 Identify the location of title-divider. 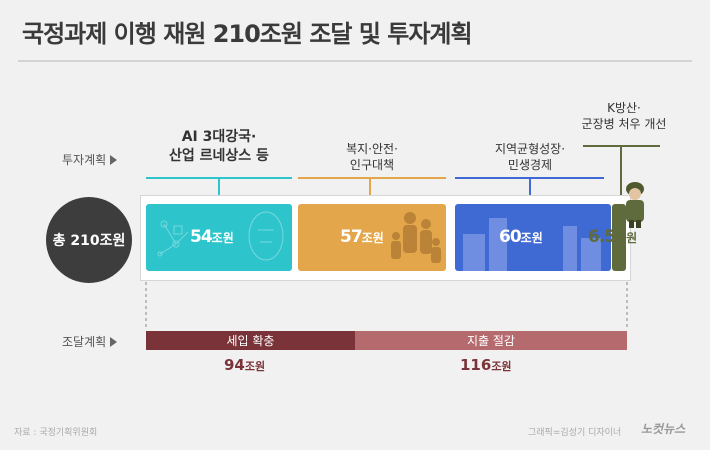
(355, 61).